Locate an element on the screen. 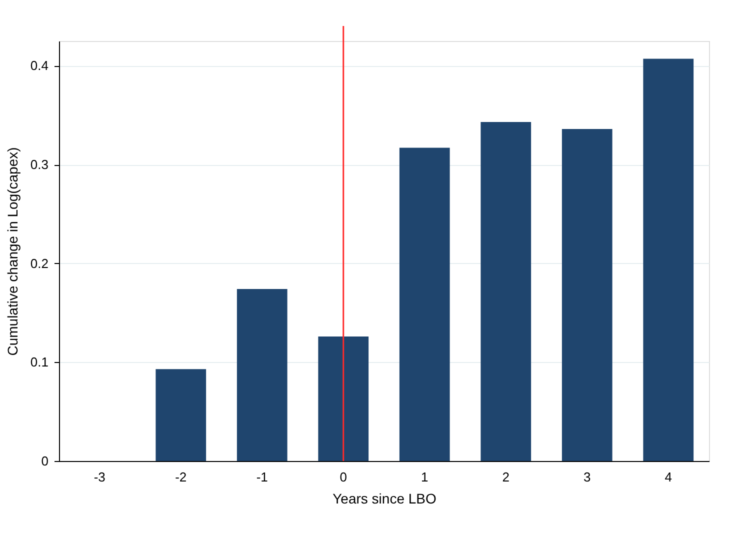 The height and width of the screenshot is (542, 738). x-tick-label: 4 is located at coordinates (668, 477).